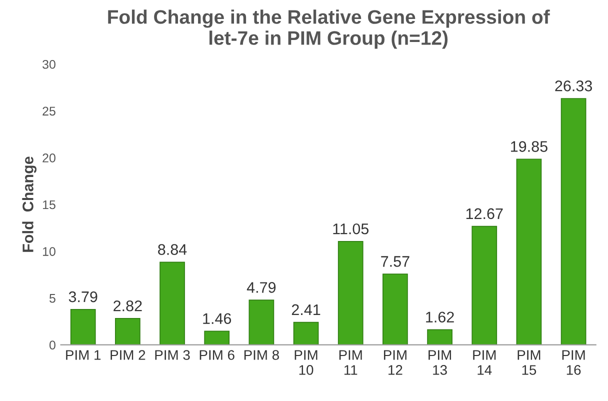  What do you see at coordinates (49, 111) in the screenshot?
I see `y-tick-label: 25` at bounding box center [49, 111].